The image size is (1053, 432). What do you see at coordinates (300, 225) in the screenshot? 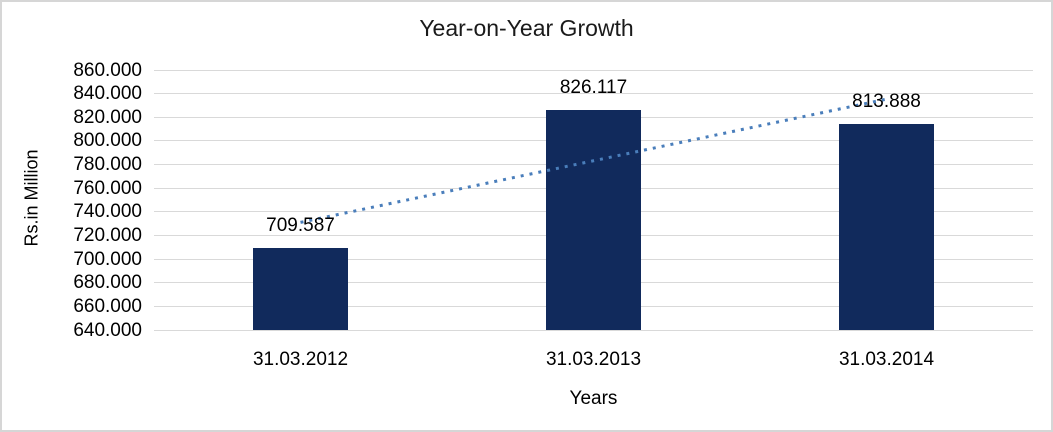
I see `bar-value-label: 709.587` at bounding box center [300, 225].